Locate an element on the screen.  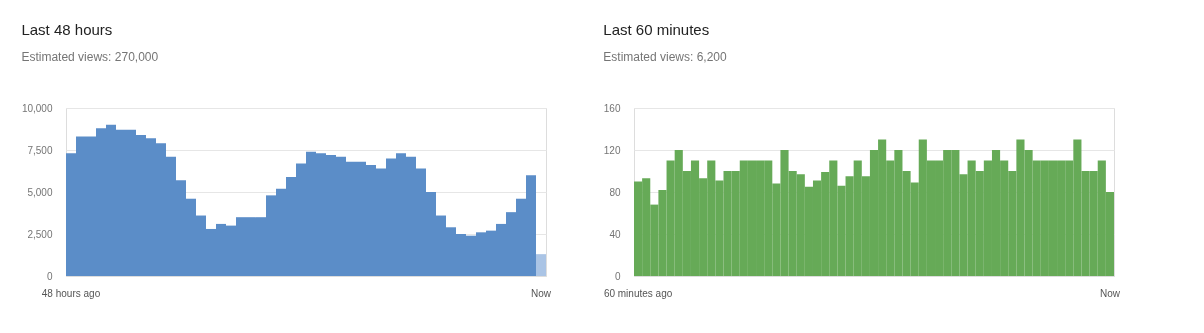
chart-title: Last 60 minutes is located at coordinates (656, 29).